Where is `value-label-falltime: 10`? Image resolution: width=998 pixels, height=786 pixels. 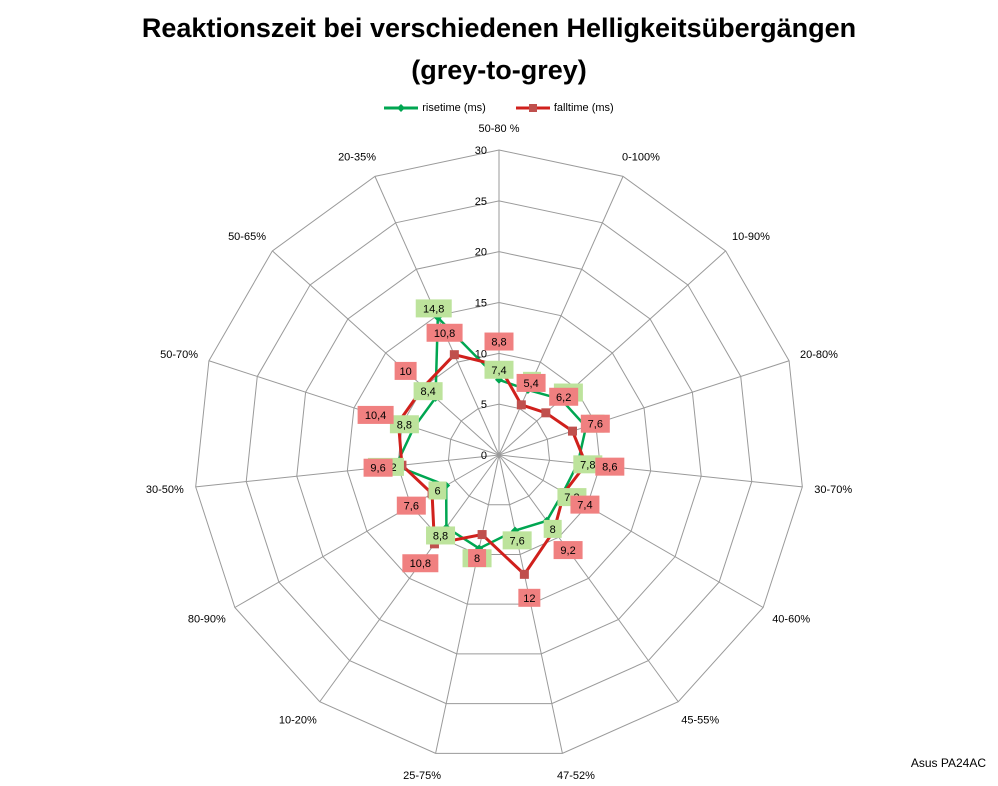 value-label-falltime: 10 is located at coordinates (405, 372).